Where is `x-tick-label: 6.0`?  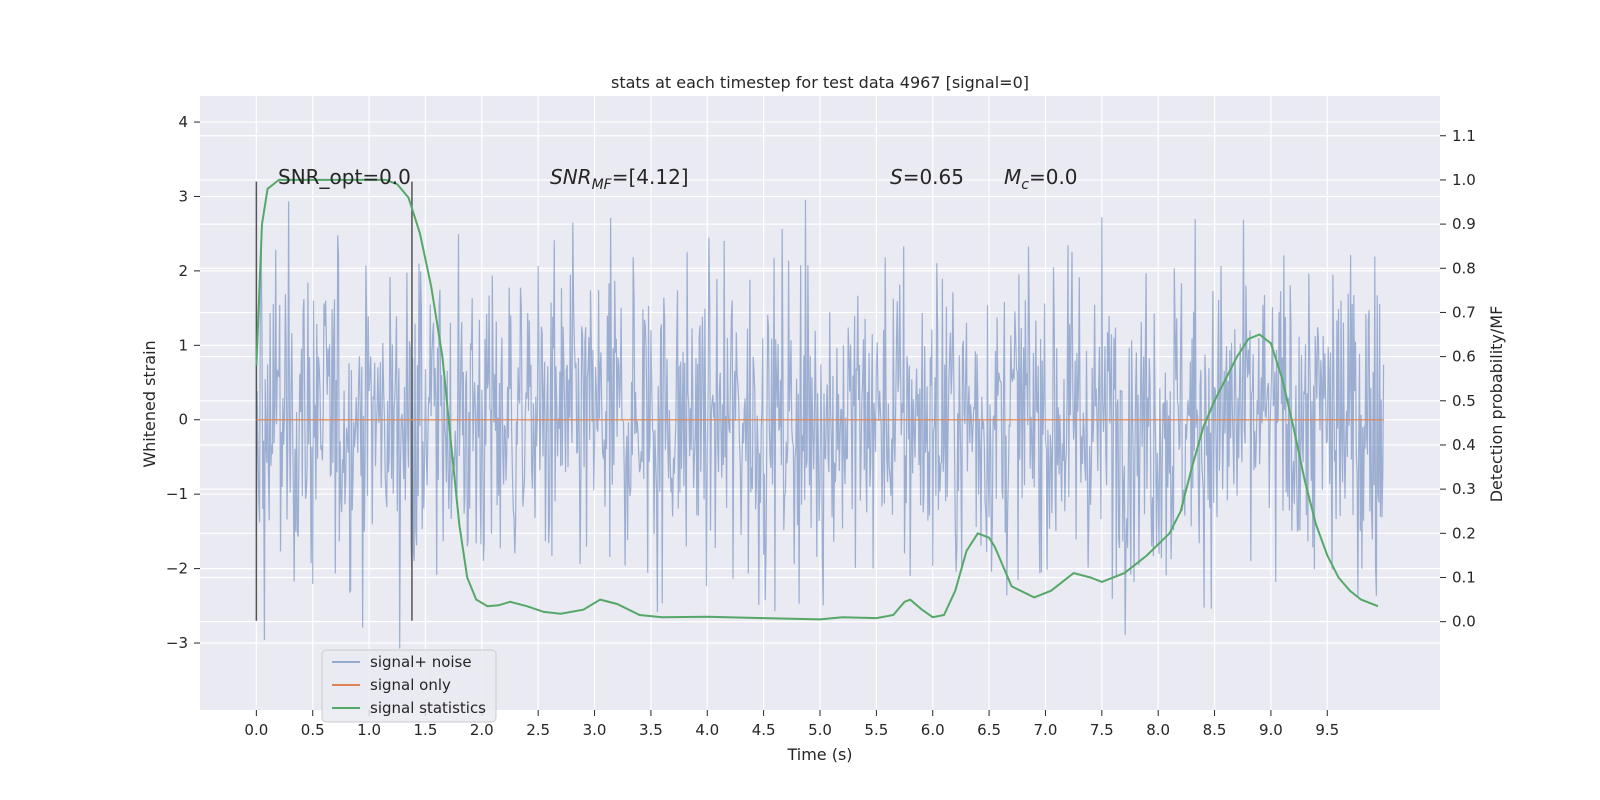 x-tick-label: 6.0 is located at coordinates (933, 730).